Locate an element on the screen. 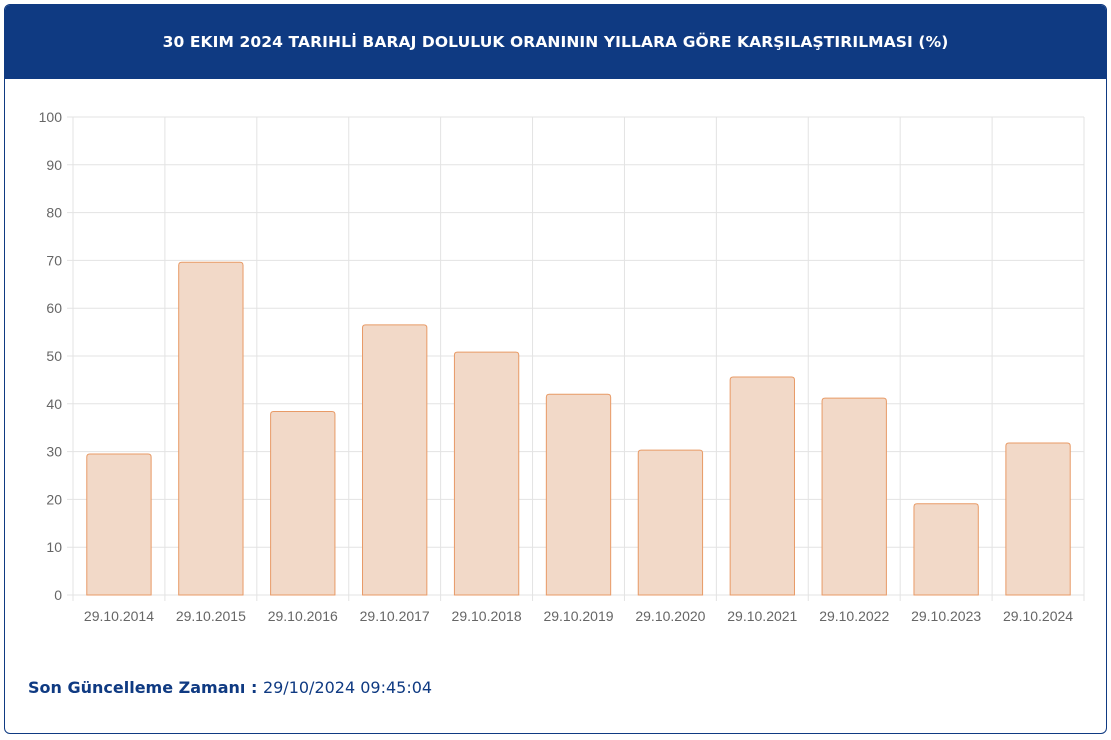  x-tick-label: 29.10.2021 is located at coordinates (762, 616).